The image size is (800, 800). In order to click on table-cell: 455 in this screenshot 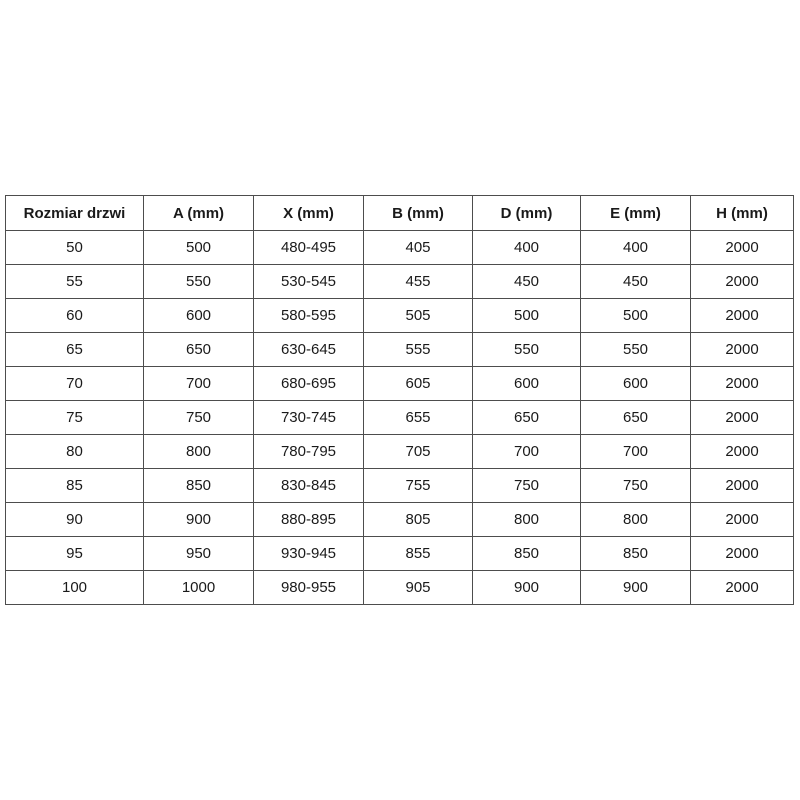, I will do `click(418, 281)`.